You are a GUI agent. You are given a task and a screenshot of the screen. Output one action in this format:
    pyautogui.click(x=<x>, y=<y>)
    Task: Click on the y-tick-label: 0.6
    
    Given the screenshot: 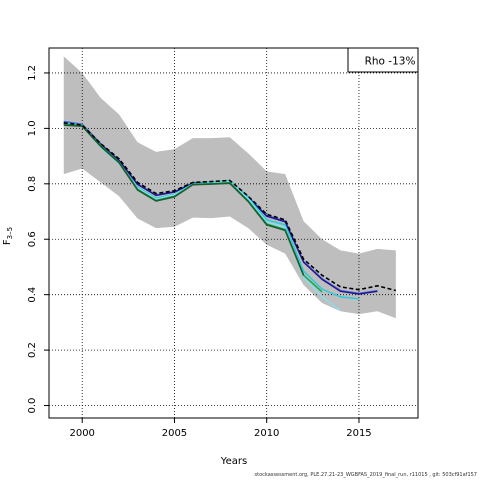 What is the action you would take?
    pyautogui.click(x=32, y=239)
    